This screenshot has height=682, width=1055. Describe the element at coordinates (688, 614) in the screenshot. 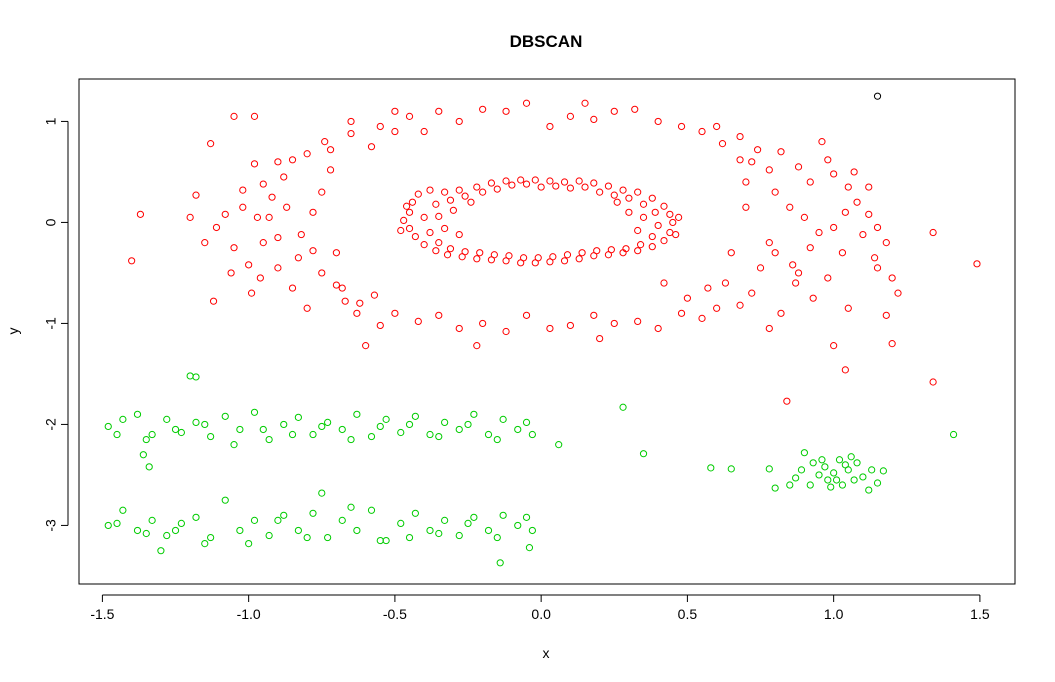

I see `x-tick-label: 0.5` at that location.